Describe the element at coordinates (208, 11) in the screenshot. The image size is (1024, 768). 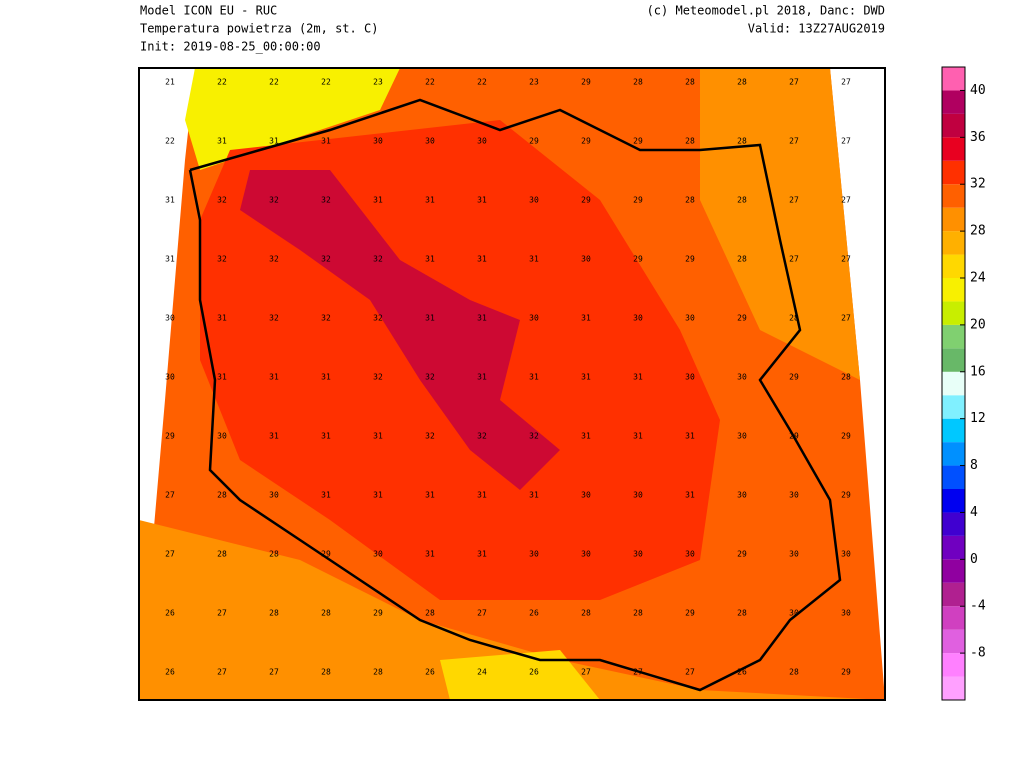
I see `header-line: Model ICON EU - RUC` at that location.